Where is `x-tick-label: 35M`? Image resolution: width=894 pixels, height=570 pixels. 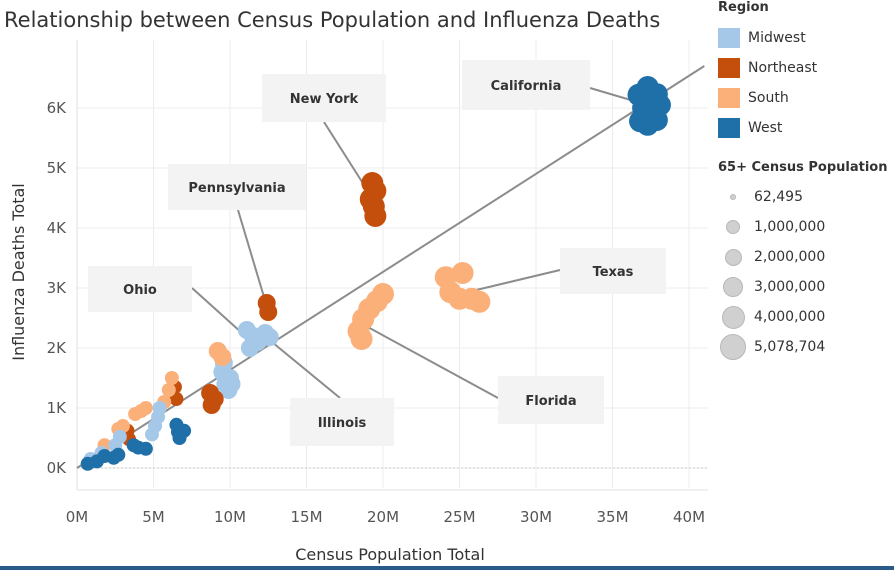 x-tick-label: 35M is located at coordinates (612, 517).